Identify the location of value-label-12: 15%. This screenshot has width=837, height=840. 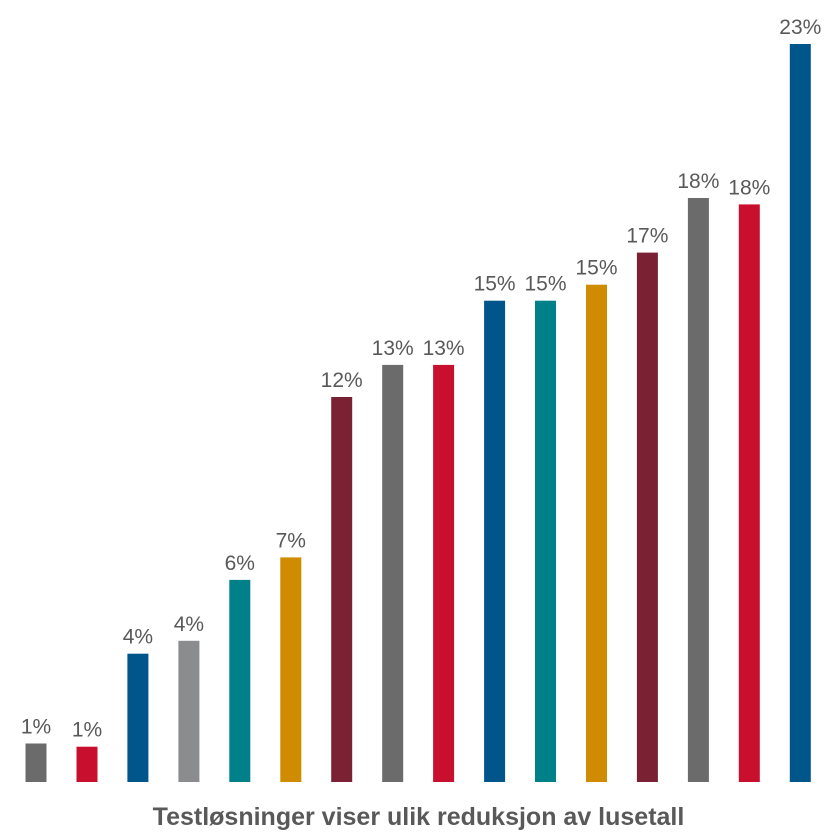
(596, 268).